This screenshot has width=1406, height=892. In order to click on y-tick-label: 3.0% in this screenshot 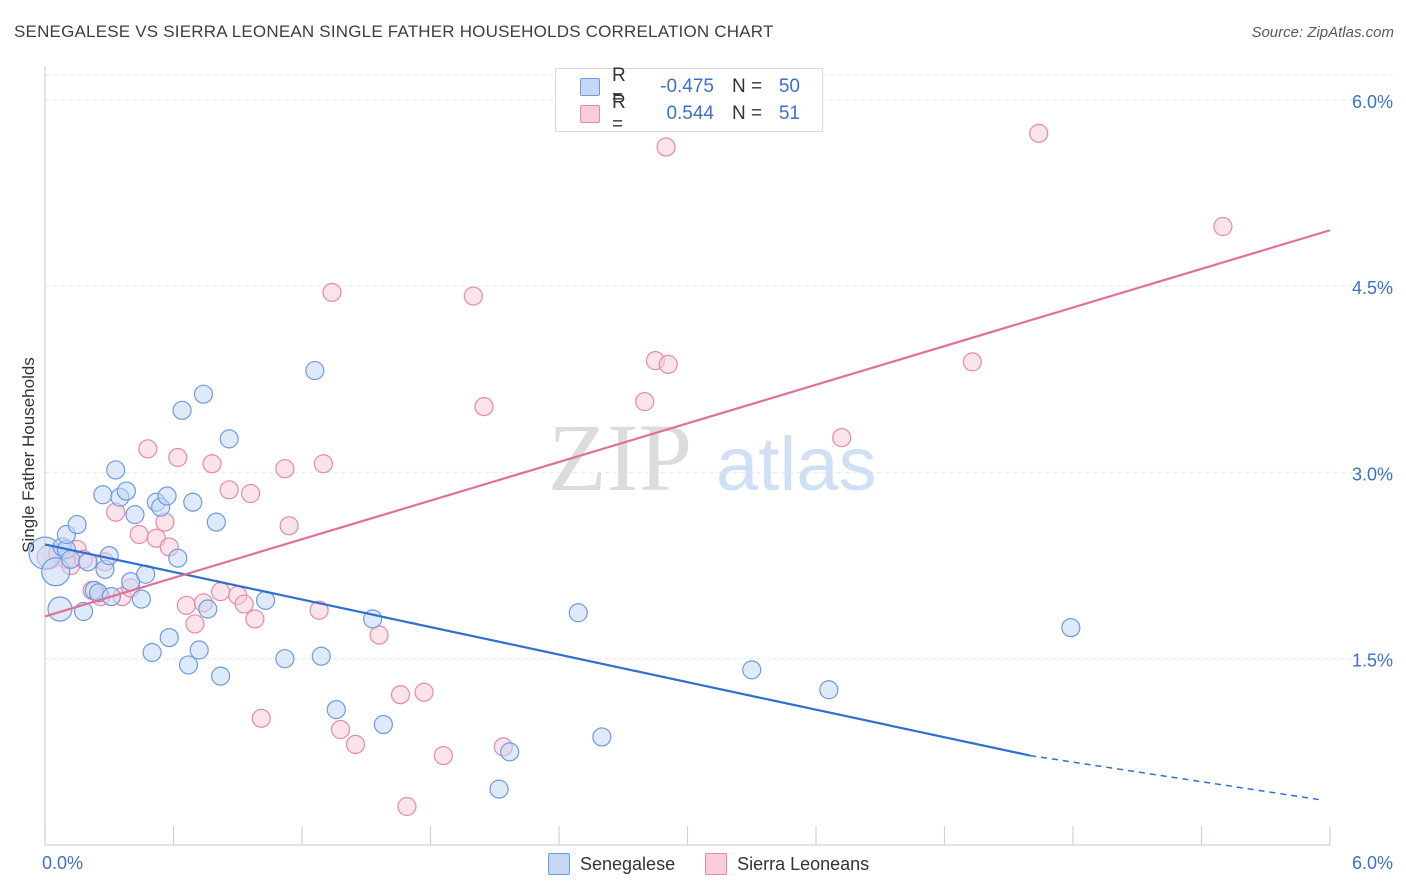, I will do `click(1372, 474)`.